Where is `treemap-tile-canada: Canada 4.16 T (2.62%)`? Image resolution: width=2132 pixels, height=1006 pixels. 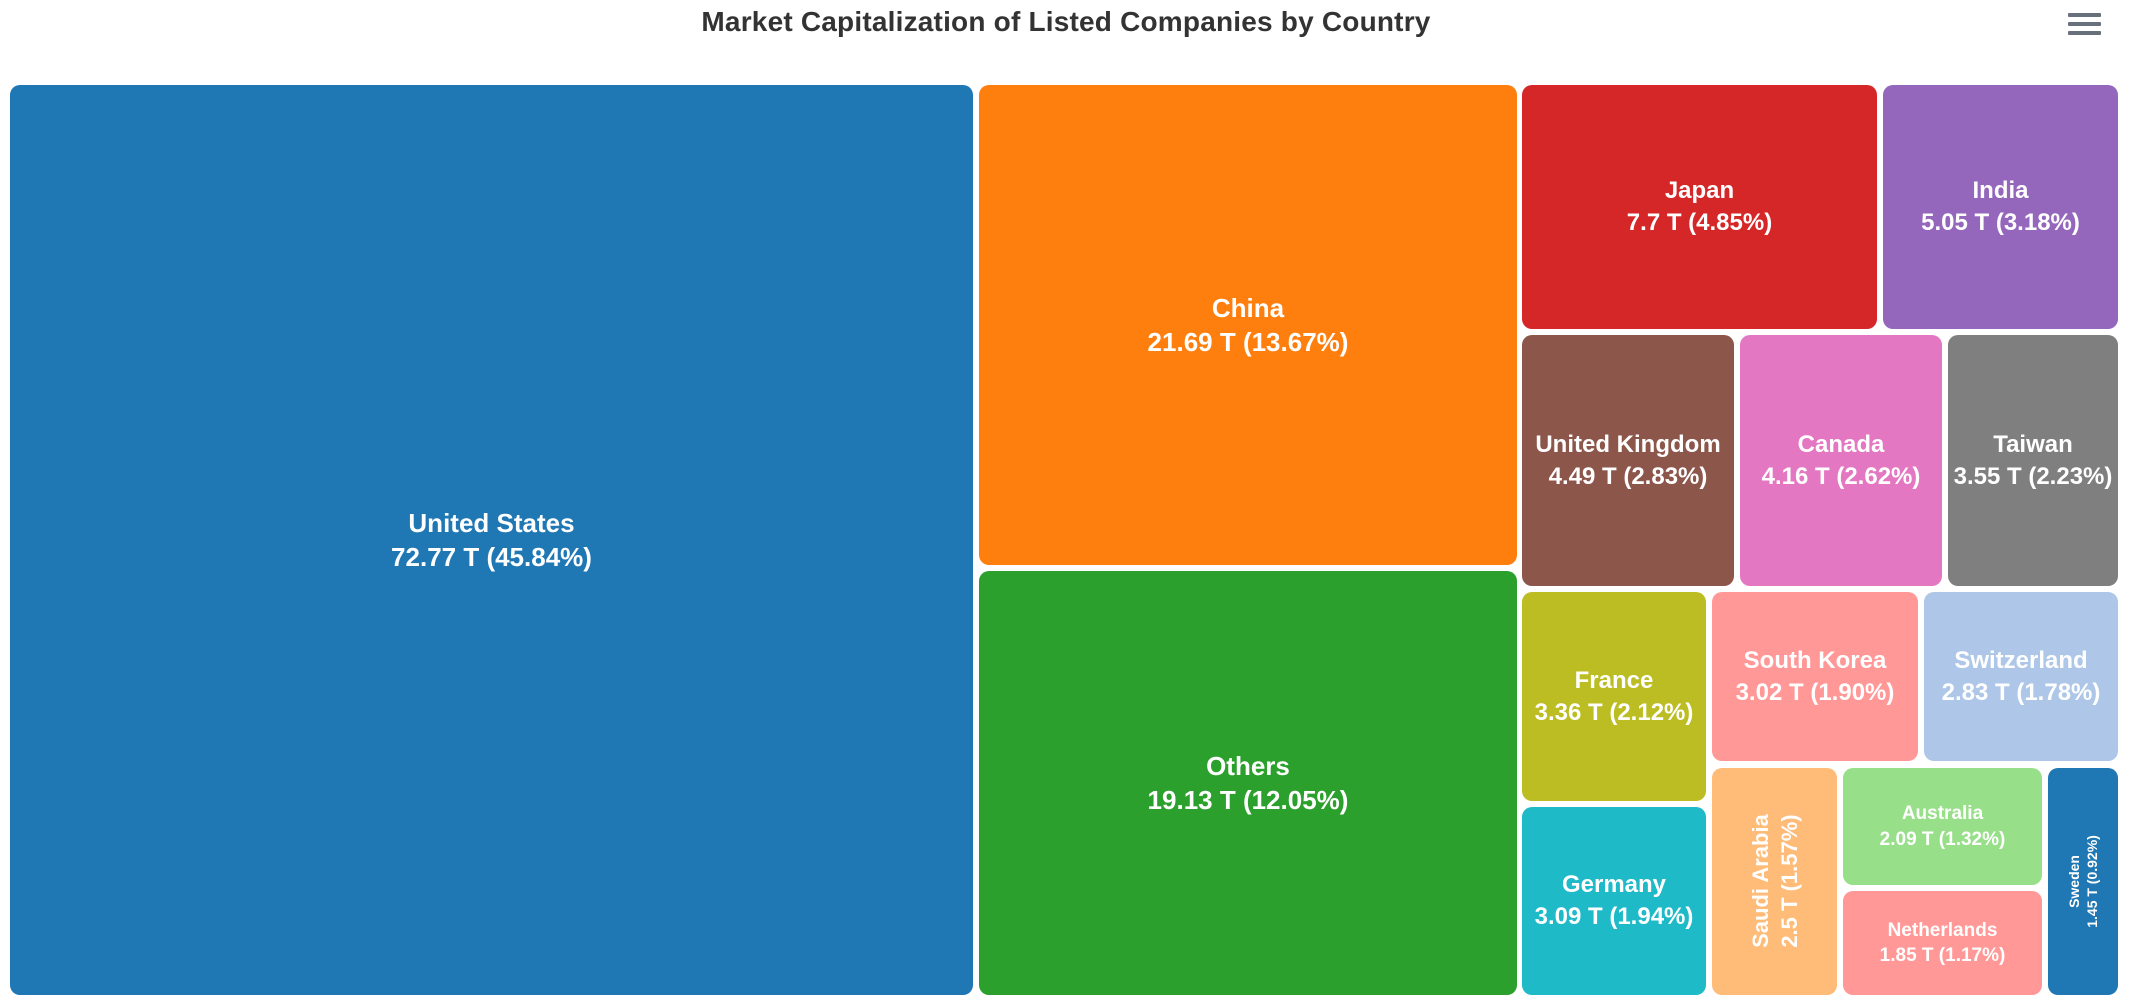
treemap-tile-canada: Canada 4.16 T (2.62%) is located at coordinates (1841, 460).